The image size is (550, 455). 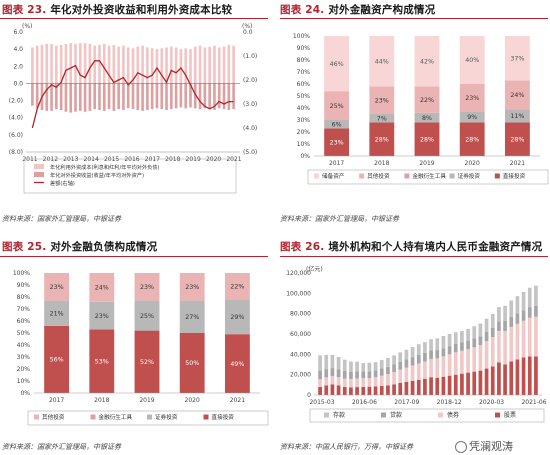 I want to click on x-tick: 2016, so click(x=131, y=159).